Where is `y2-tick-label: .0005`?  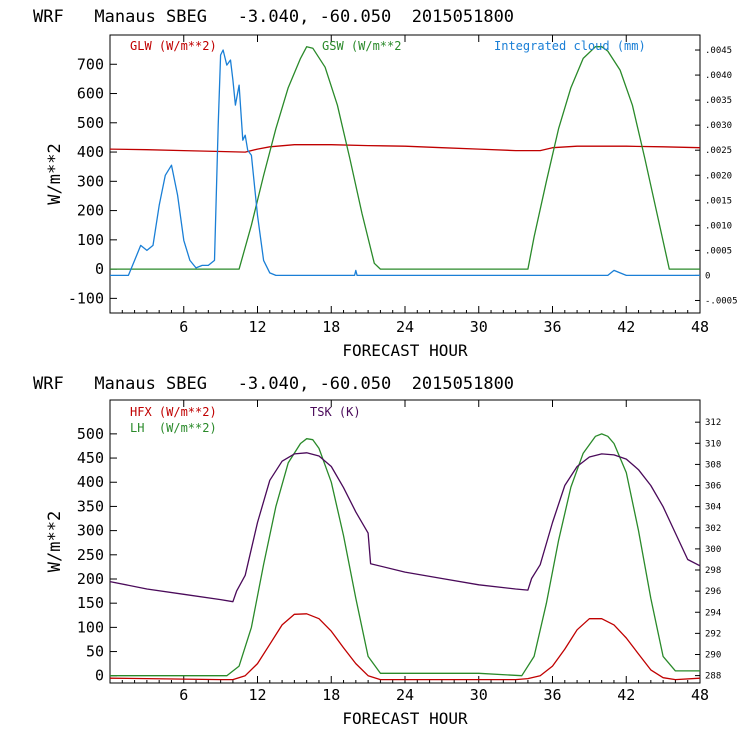
y2-tick-label: .0005 is located at coordinates (718, 251).